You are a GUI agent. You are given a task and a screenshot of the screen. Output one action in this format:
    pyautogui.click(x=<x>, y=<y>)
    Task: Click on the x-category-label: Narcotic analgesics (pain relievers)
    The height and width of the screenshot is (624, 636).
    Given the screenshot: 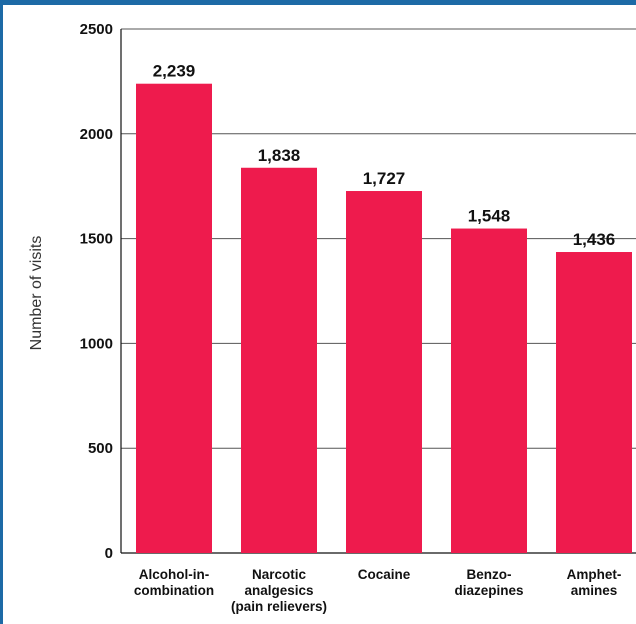 What is the action you would take?
    pyautogui.click(x=279, y=590)
    